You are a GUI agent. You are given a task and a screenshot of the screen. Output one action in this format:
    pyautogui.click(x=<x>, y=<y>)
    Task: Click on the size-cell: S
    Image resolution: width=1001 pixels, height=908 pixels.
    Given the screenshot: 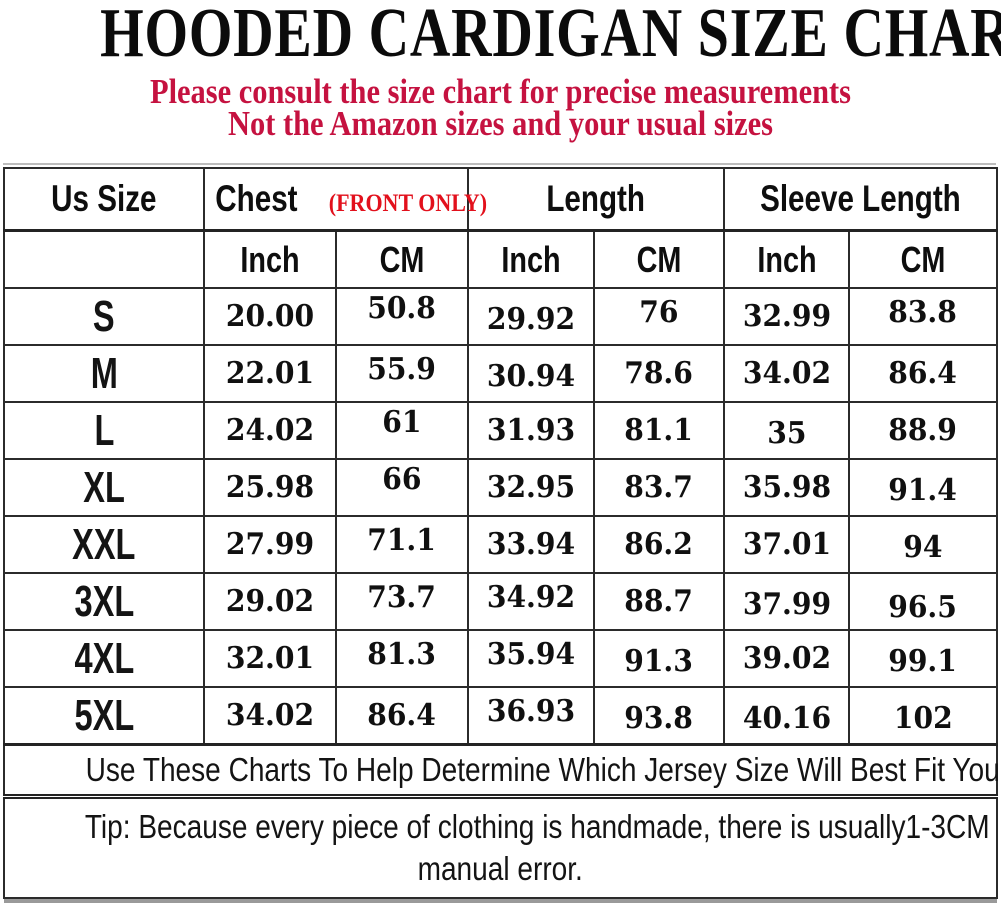 What is the action you would take?
    pyautogui.click(x=104, y=316)
    